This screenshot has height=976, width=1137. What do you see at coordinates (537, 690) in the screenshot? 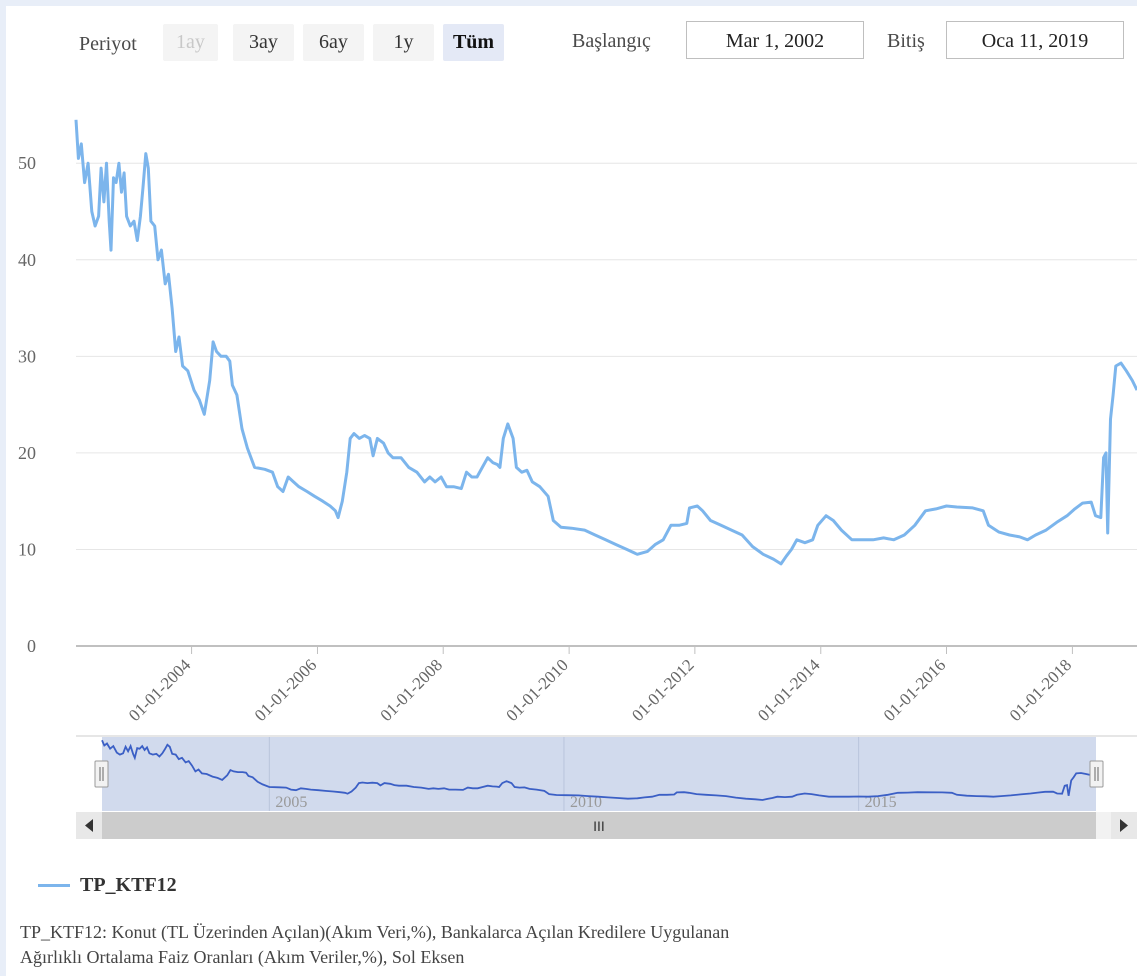
I see `x-tick-label: 01-01-2010` at bounding box center [537, 690].